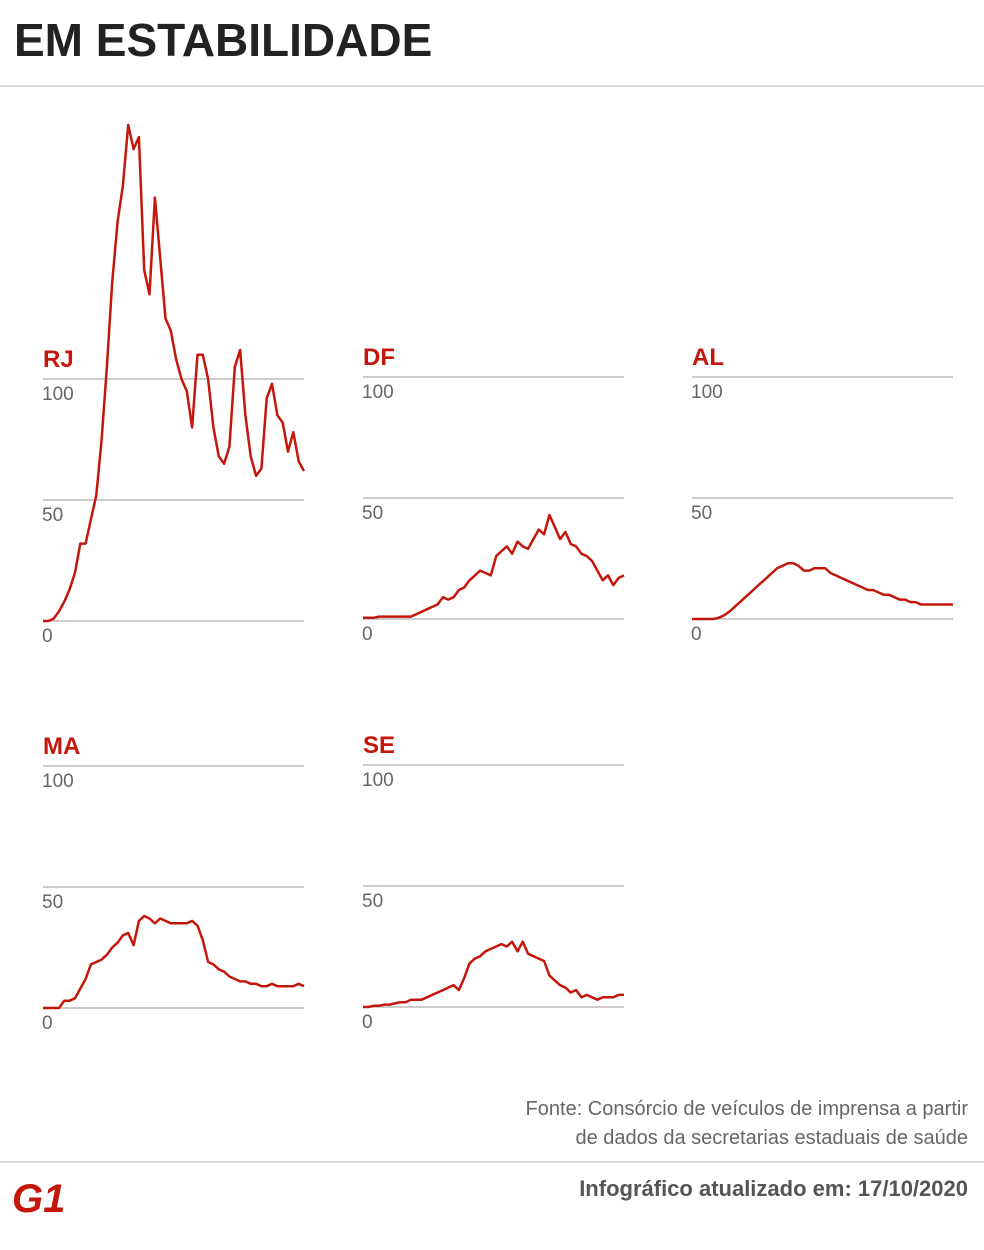 Image resolution: width=984 pixels, height=1250 pixels. What do you see at coordinates (708, 357) in the screenshot?
I see `panel-title: AL` at bounding box center [708, 357].